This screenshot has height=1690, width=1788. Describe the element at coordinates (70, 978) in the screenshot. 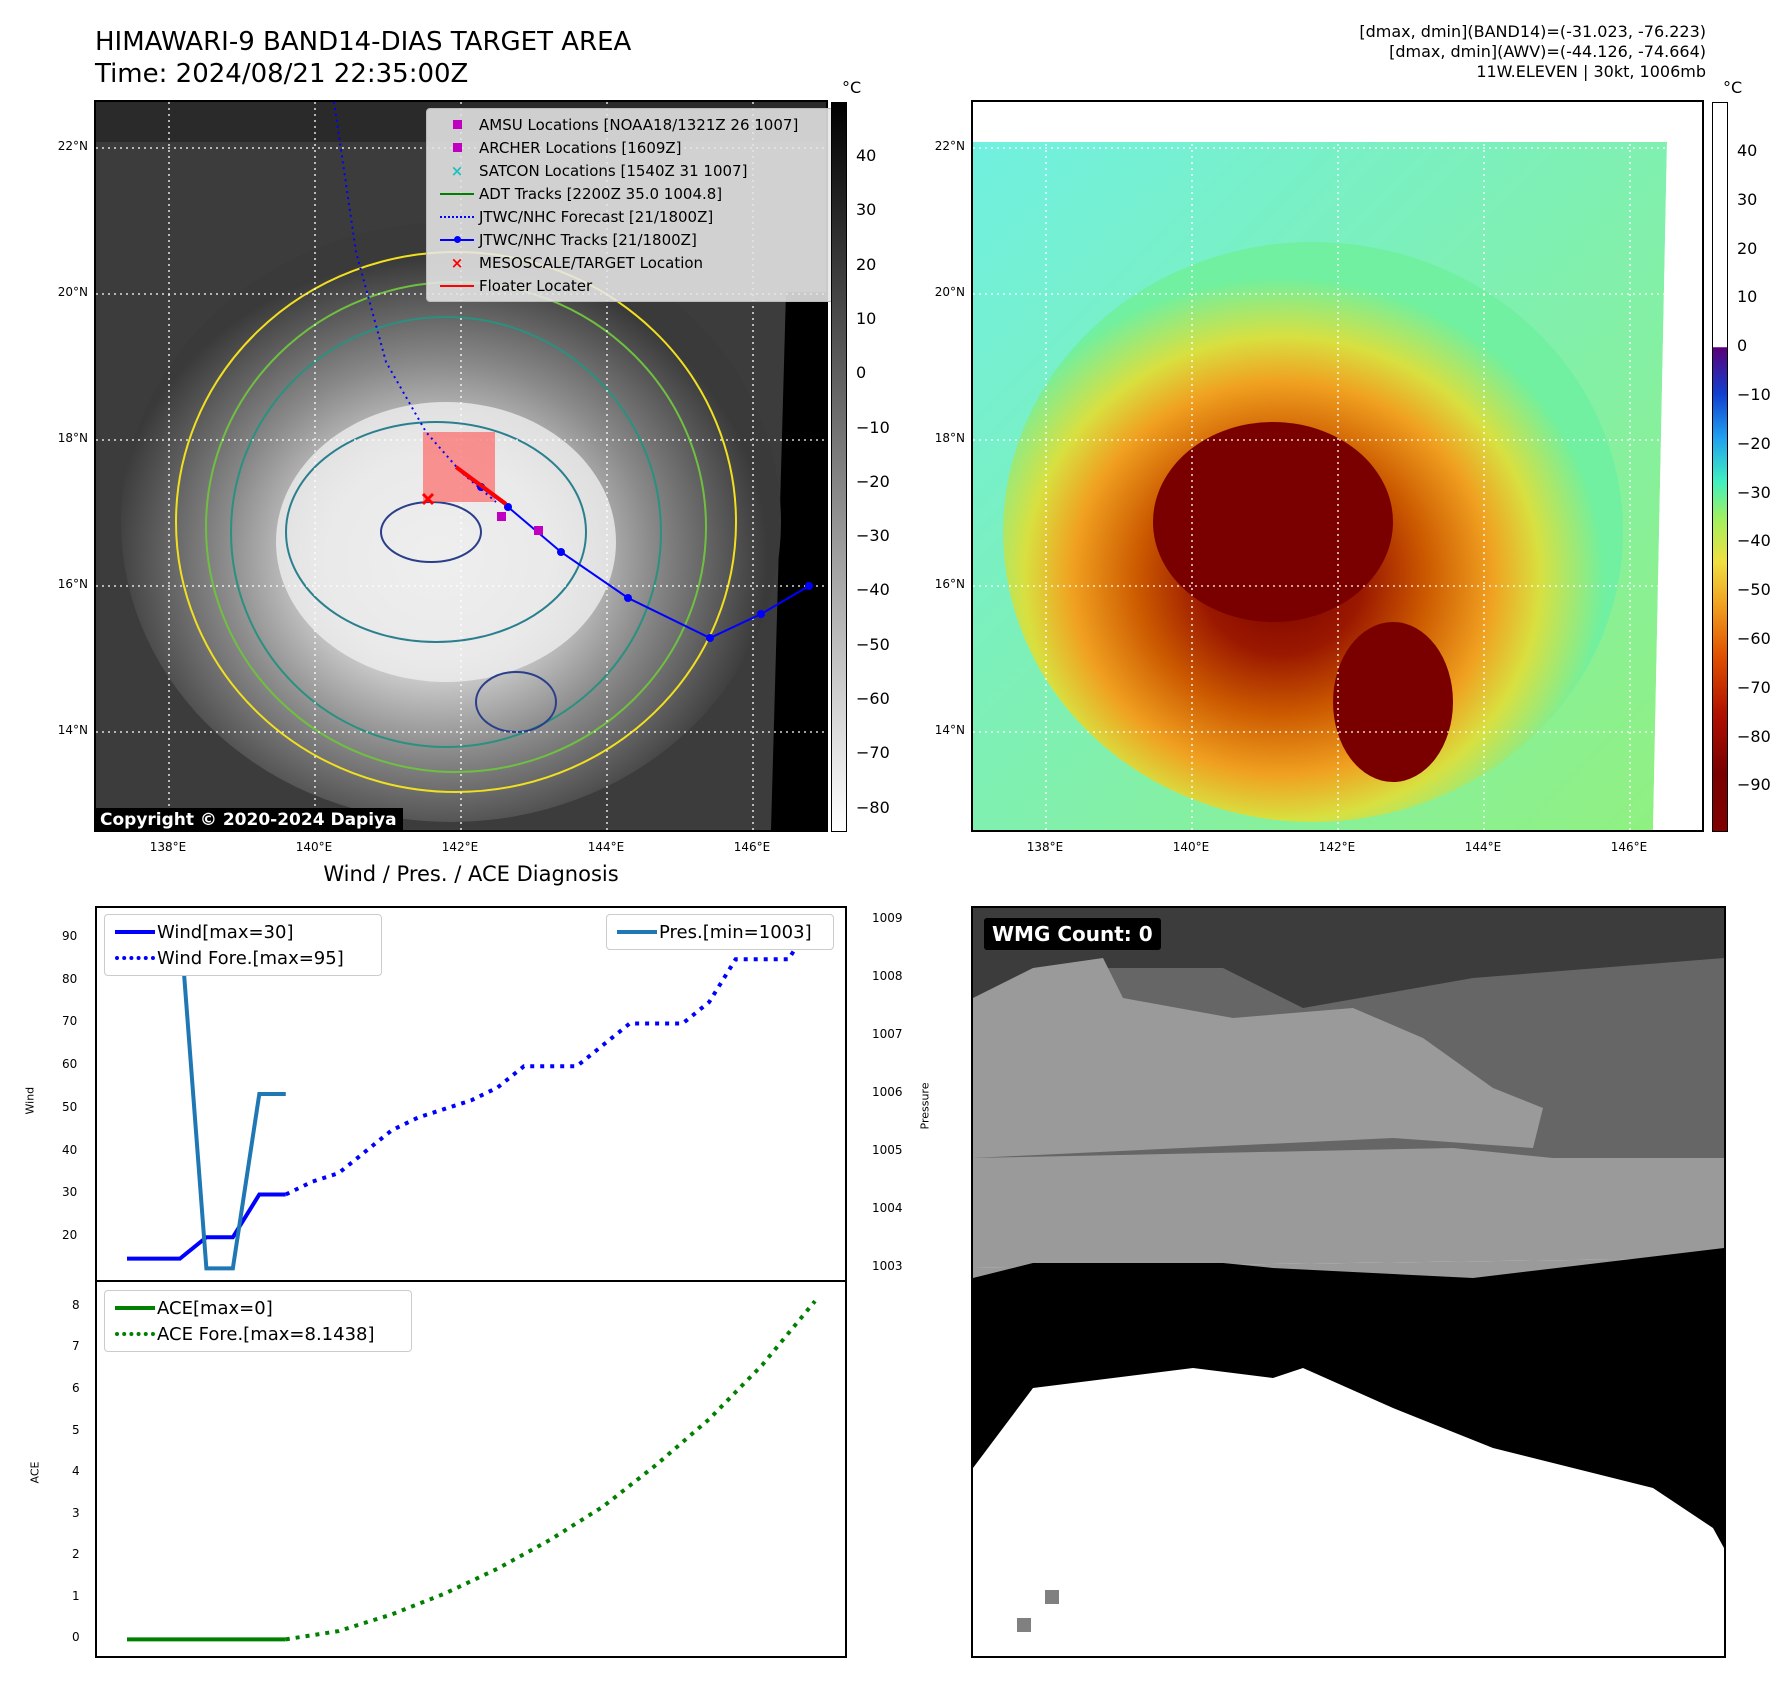

I see `wind-tick-label: 80` at that location.